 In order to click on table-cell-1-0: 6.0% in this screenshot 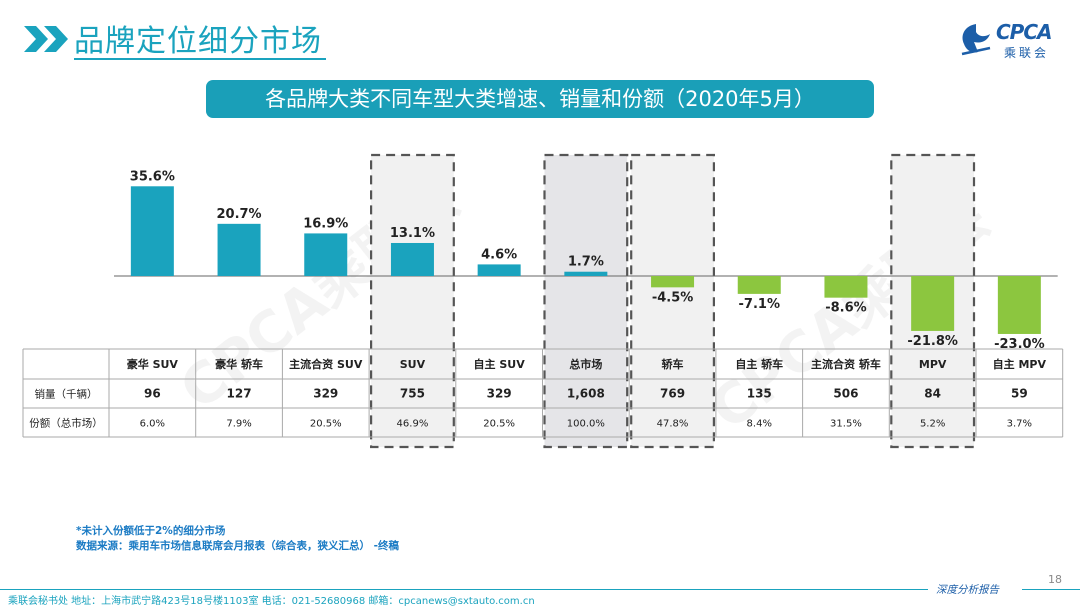, I will do `click(152, 424)`.